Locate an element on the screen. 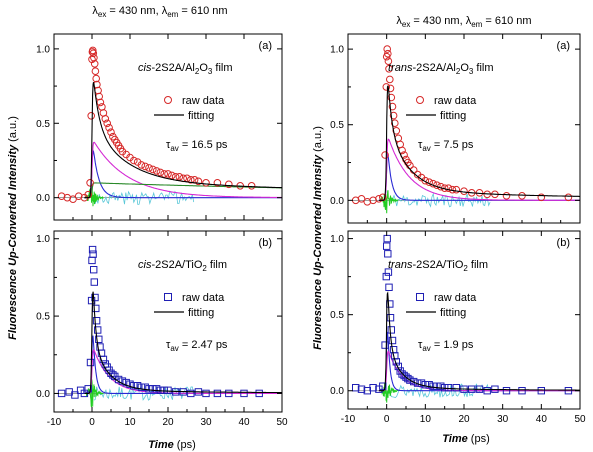  fit-line is located at coordinates (479, 143).